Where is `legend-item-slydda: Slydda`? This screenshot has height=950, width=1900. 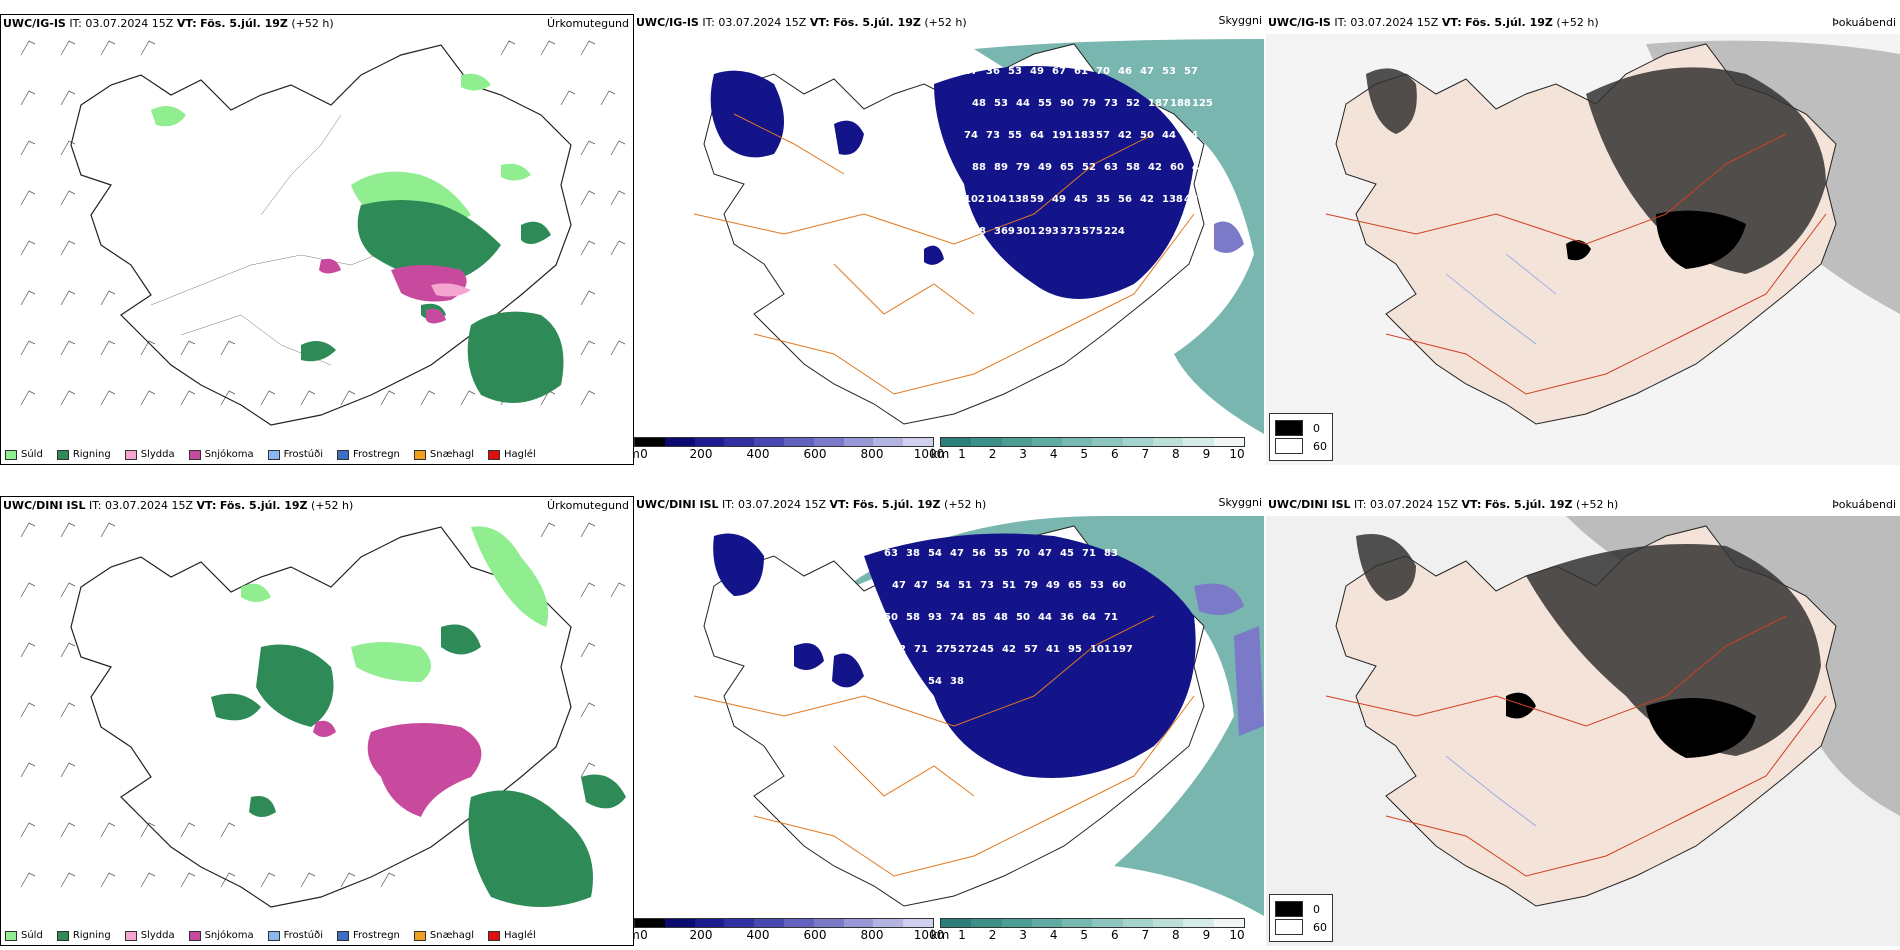 legend-item-slydda: Slydda is located at coordinates (149, 935).